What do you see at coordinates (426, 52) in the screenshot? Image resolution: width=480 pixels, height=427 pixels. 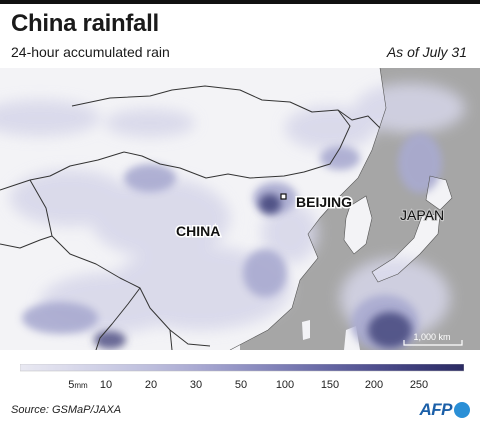 I see `date-note: As of July 31` at bounding box center [426, 52].